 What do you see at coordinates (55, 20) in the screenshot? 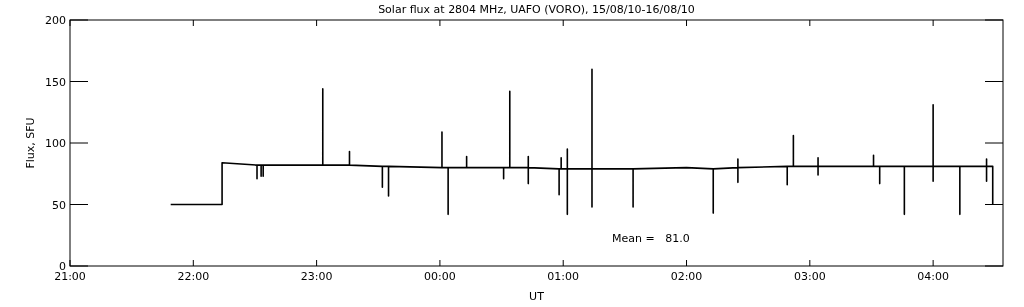
I see `y-tick-label: 200` at bounding box center [55, 20].